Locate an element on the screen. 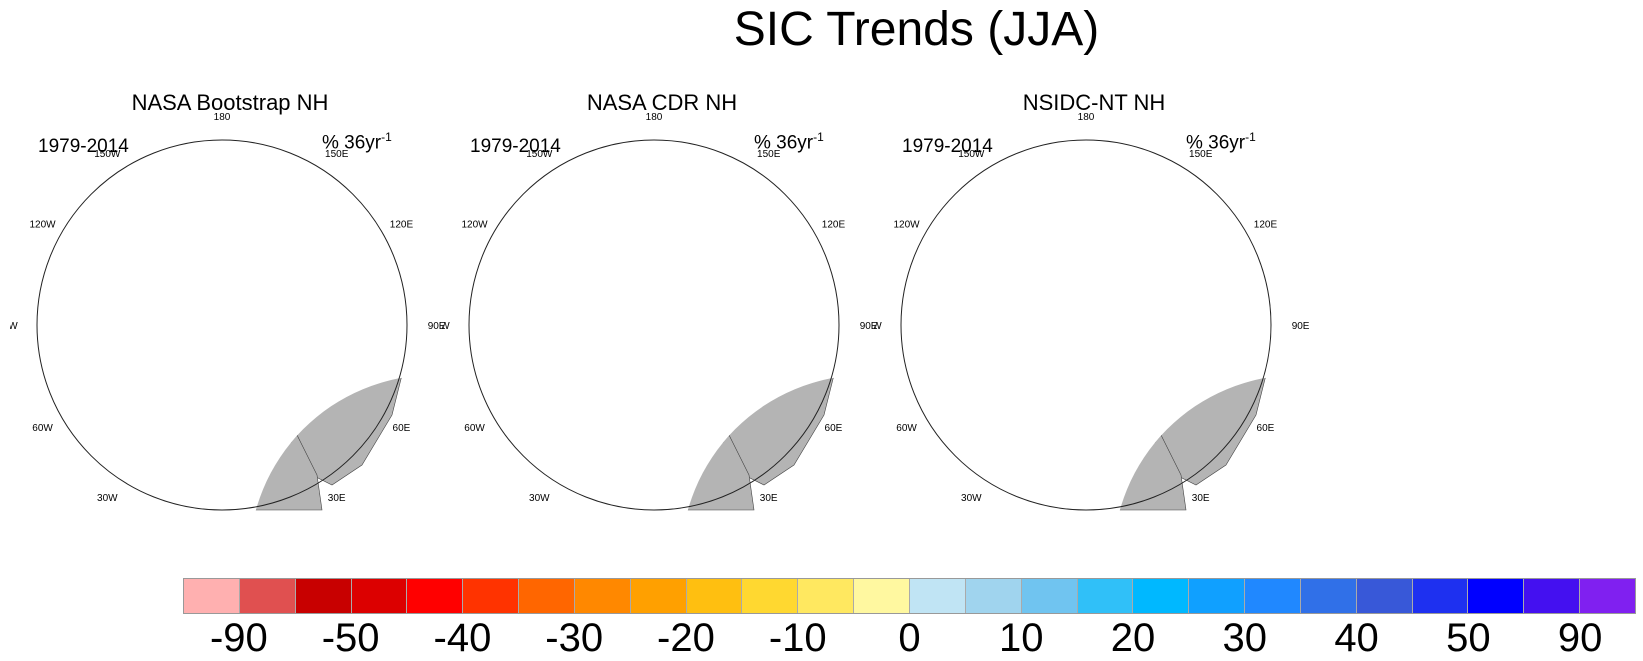  colorbar-tick-label: -40 is located at coordinates (462, 638).